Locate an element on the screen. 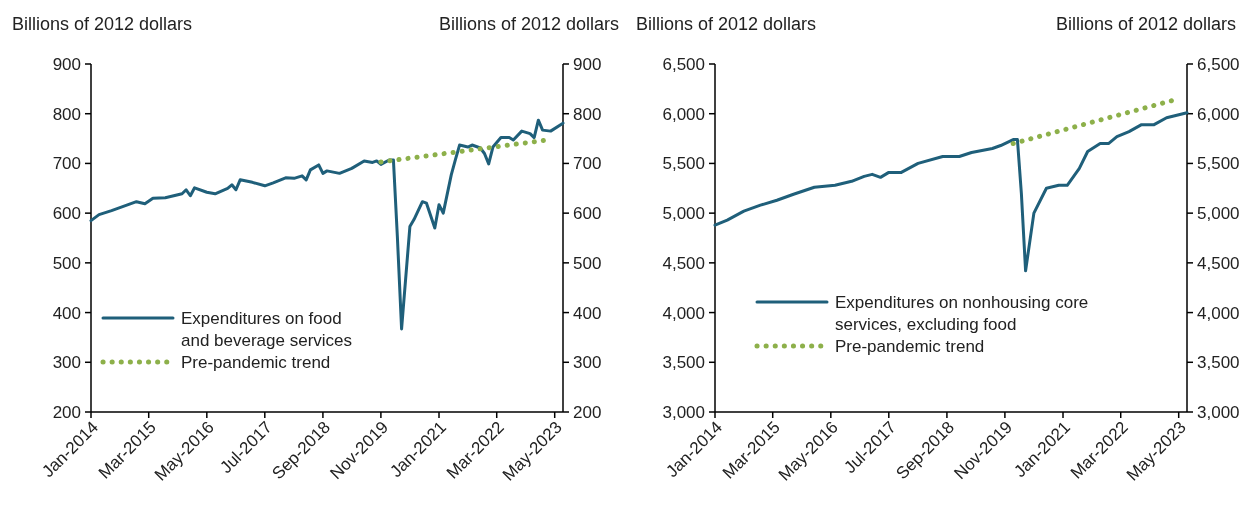  y2-tick-label: 4,000 is located at coordinates (1218, 313).